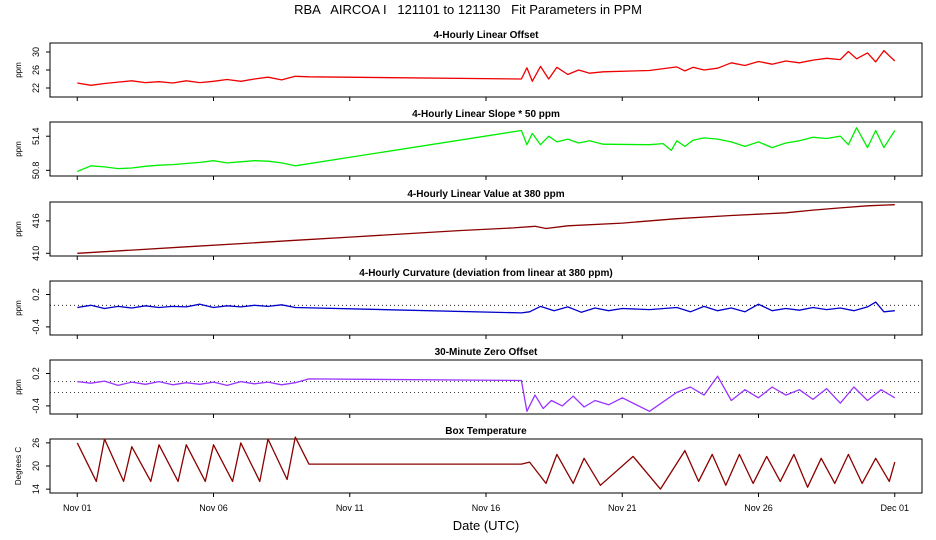  What do you see at coordinates (77, 508) in the screenshot?
I see `x-tick-label: Nov 01` at bounding box center [77, 508].